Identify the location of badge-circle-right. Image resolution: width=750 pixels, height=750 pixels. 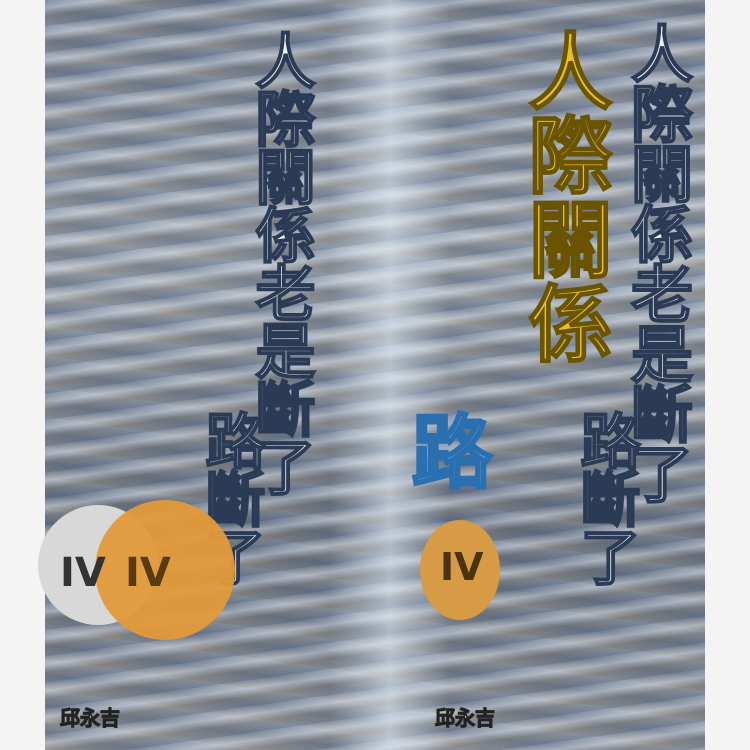
(460, 570).